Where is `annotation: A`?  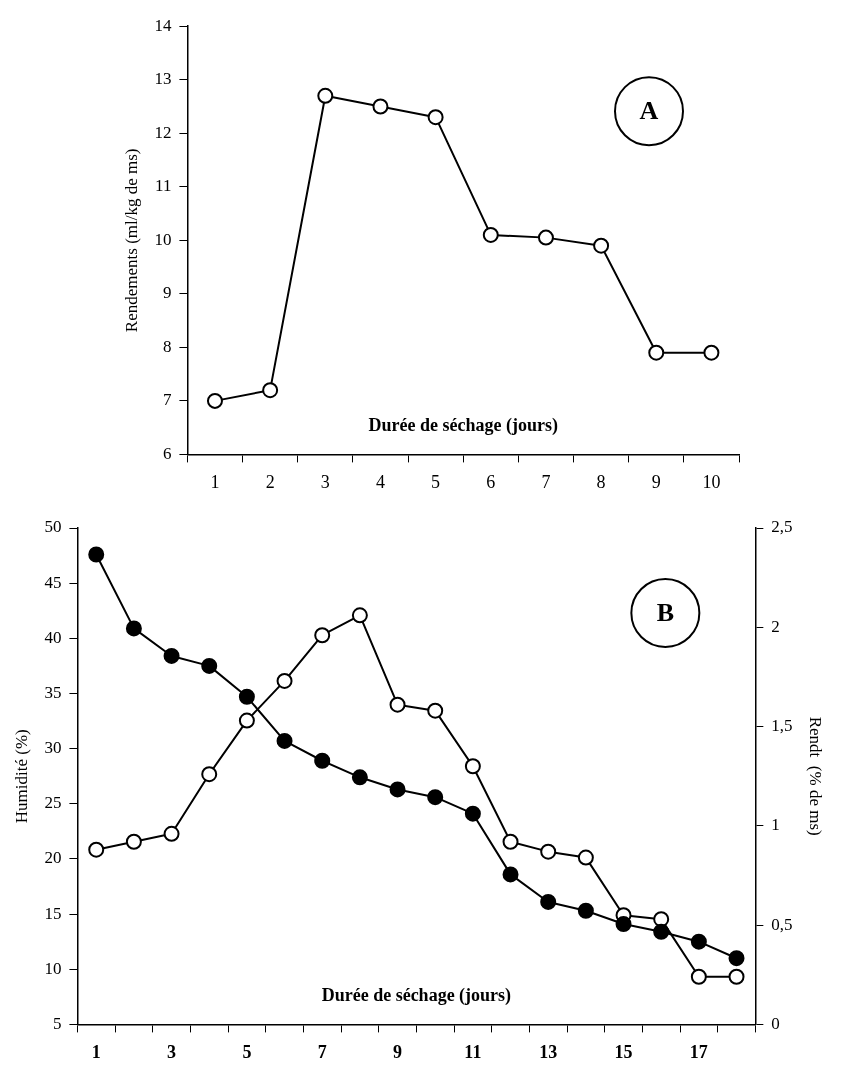
annotation: A is located at coordinates (649, 110).